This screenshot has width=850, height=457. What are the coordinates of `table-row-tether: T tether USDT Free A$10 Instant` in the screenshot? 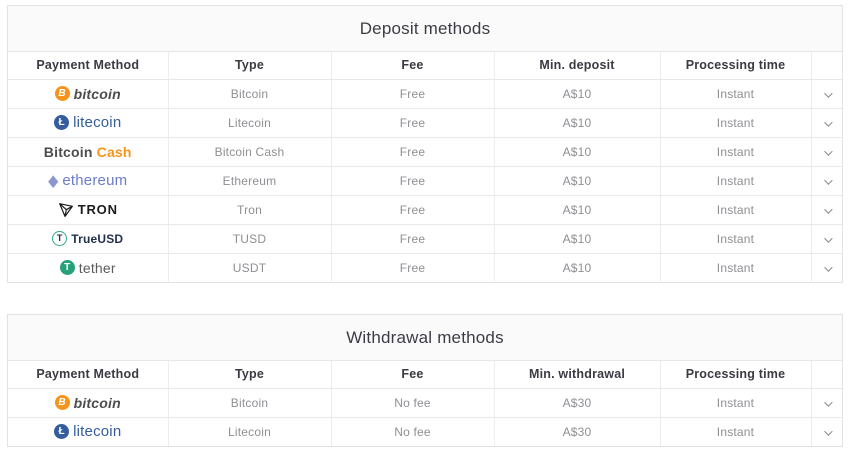 It's located at (425, 267).